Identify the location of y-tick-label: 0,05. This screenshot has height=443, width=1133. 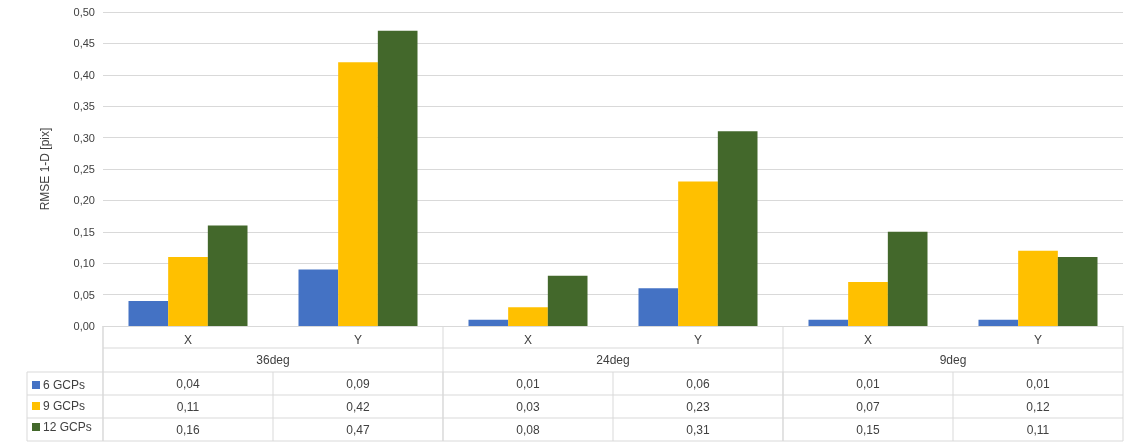
(84, 294).